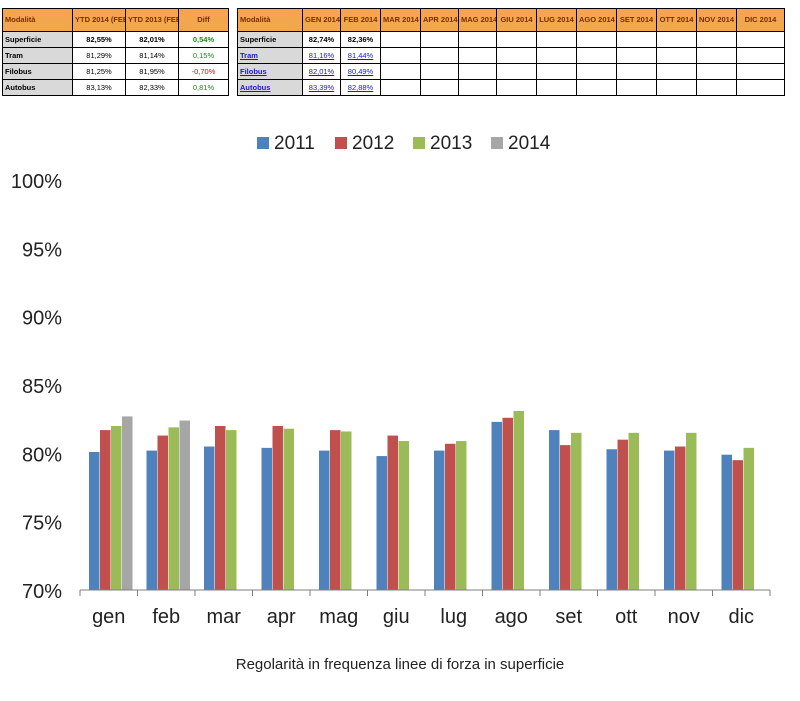  What do you see at coordinates (42, 592) in the screenshot?
I see `y-tick-label: 70%` at bounding box center [42, 592].